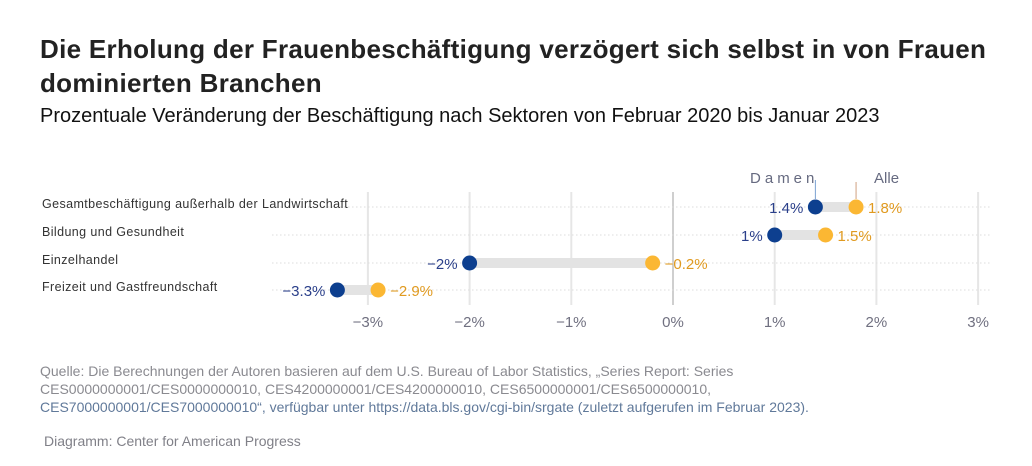 The image size is (1032, 466). Describe the element at coordinates (886, 178) in the screenshot. I see `legend-alle: Alle` at that location.